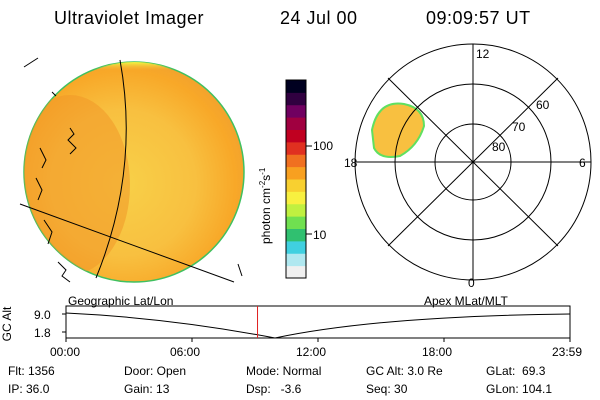 The image size is (600, 400). I want to click on gc-altitude: GC Alt: 3.0 Re, so click(404, 371).